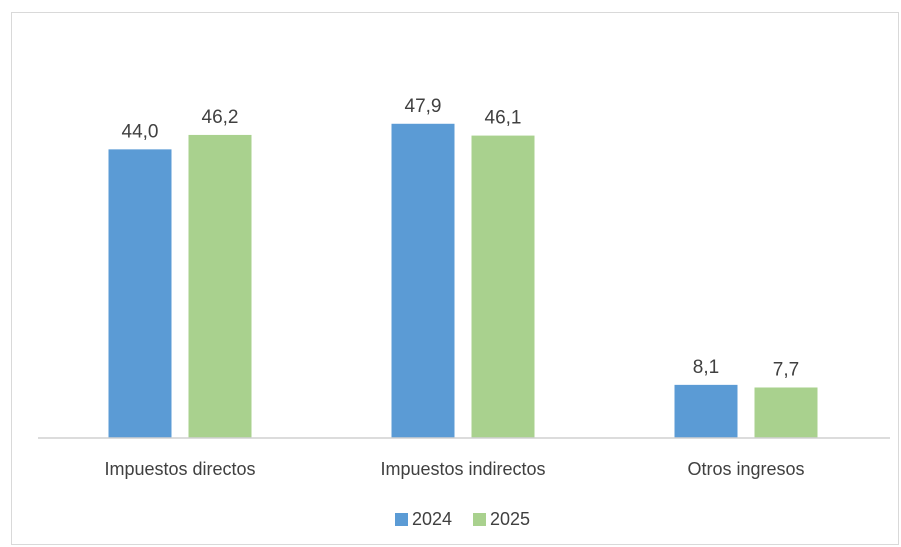 This screenshot has height=547, width=901. What do you see at coordinates (423, 106) in the screenshot?
I see `data-label-1-series-0: 47,9` at bounding box center [423, 106].